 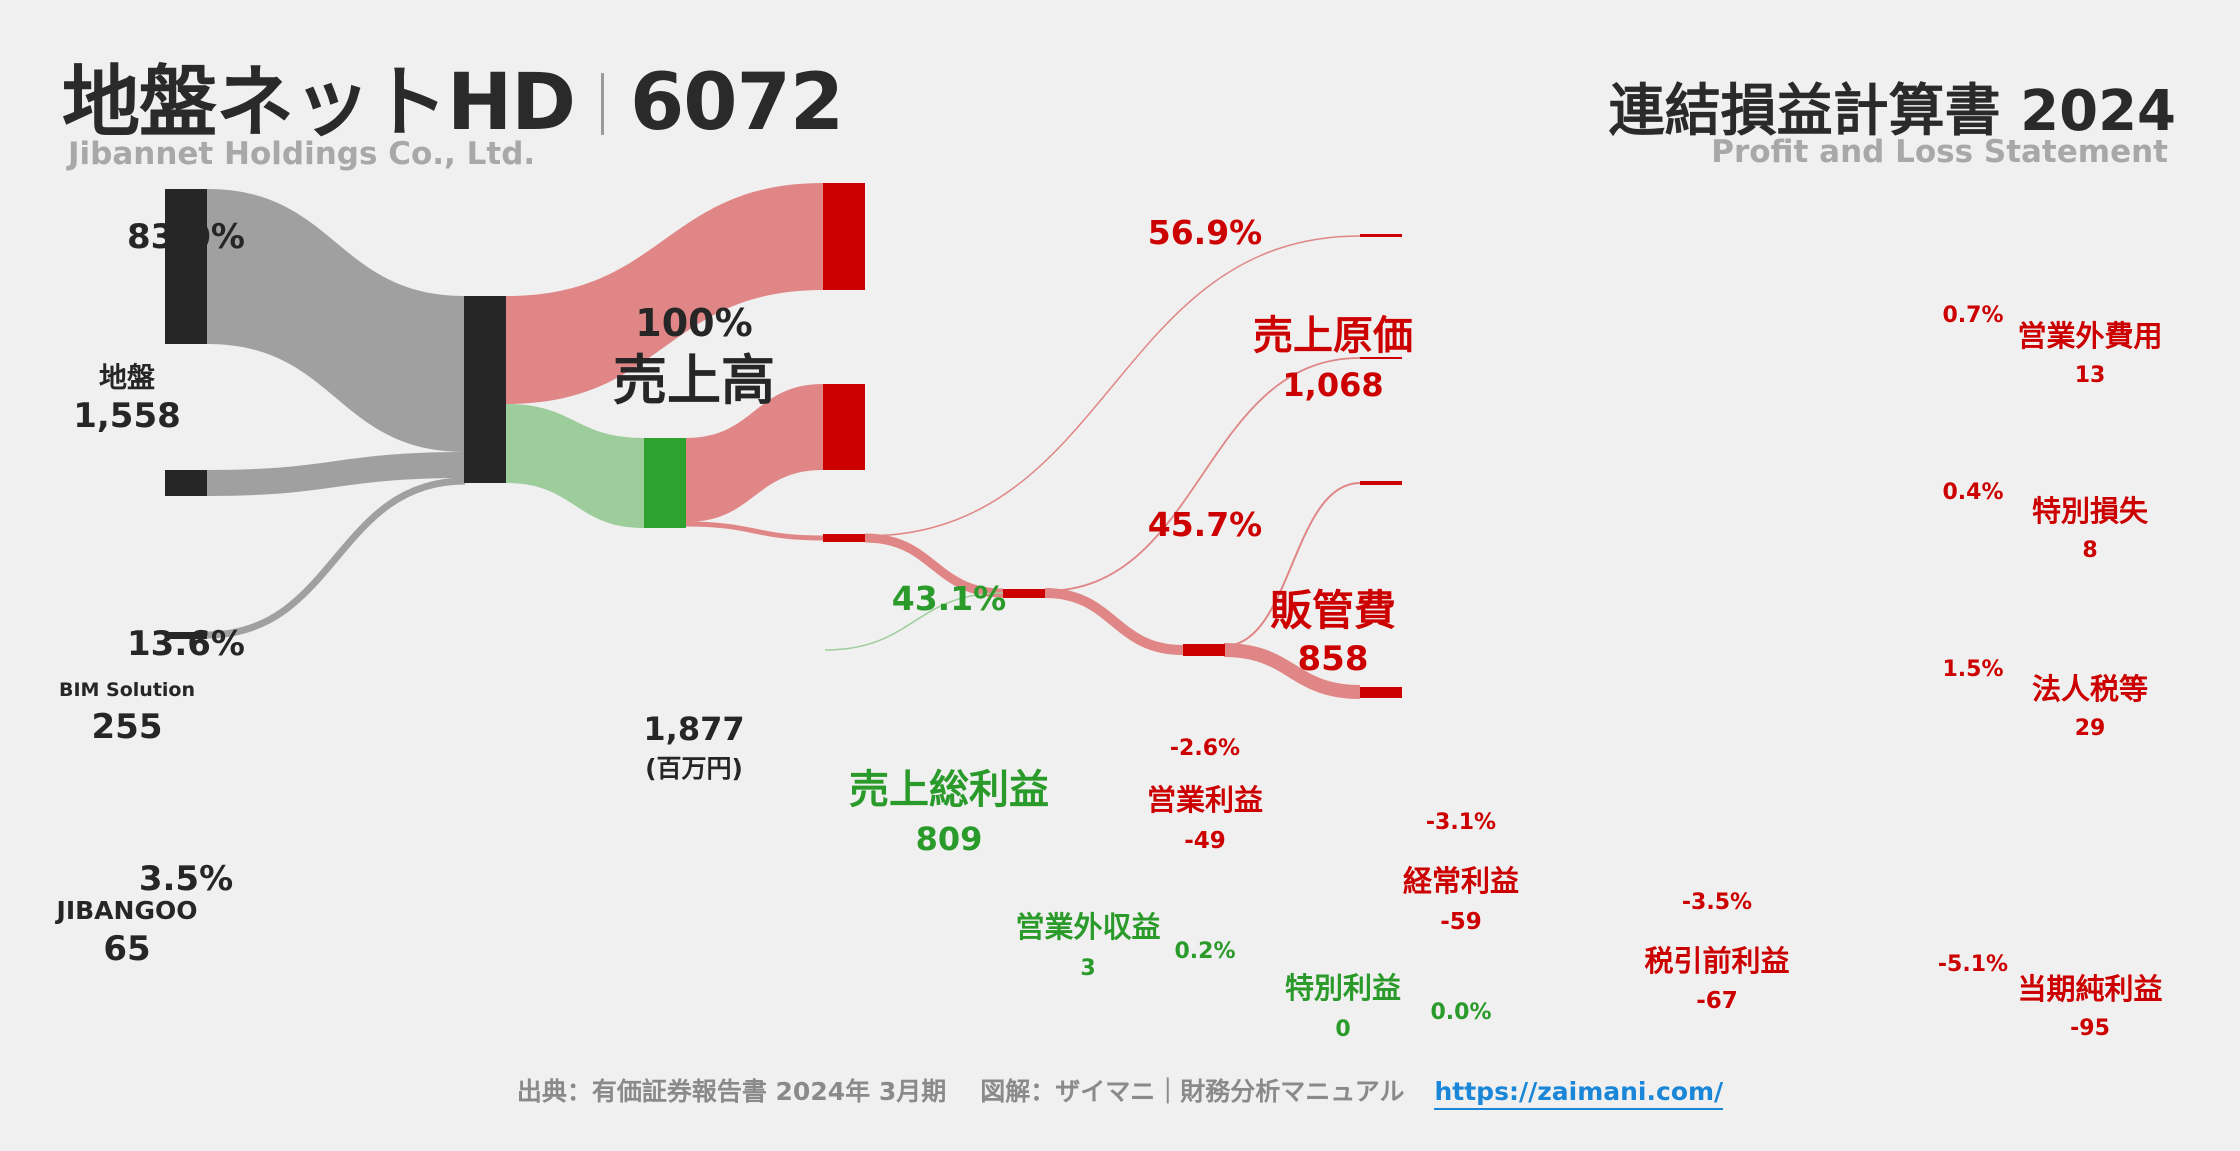 What do you see at coordinates (2089, 550) in the screenshot?
I see `label-value-extraordinary-loss: 8` at bounding box center [2089, 550].